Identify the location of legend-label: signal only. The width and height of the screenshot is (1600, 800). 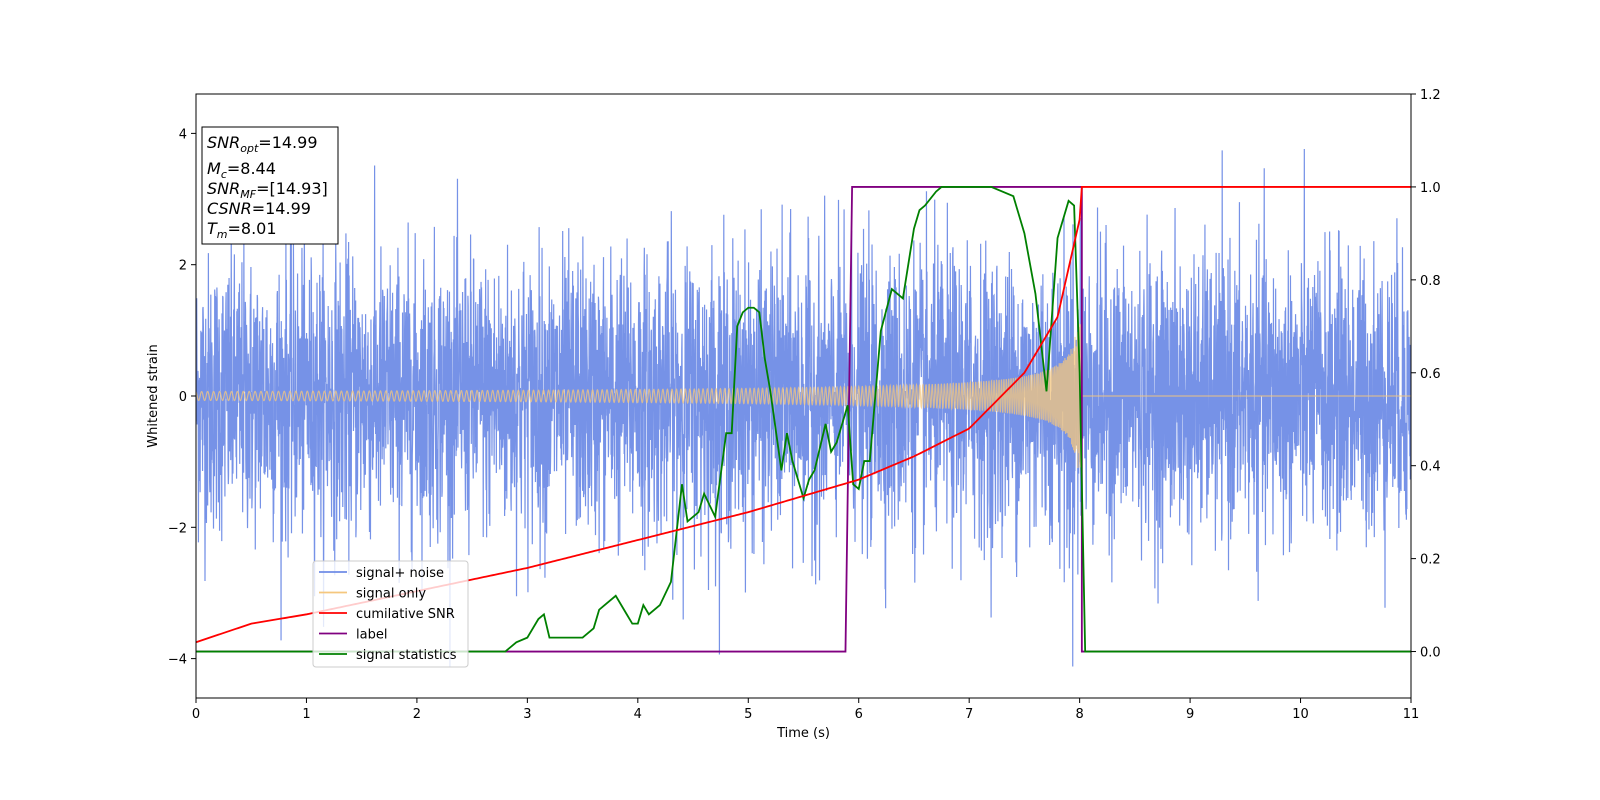
(391, 594).